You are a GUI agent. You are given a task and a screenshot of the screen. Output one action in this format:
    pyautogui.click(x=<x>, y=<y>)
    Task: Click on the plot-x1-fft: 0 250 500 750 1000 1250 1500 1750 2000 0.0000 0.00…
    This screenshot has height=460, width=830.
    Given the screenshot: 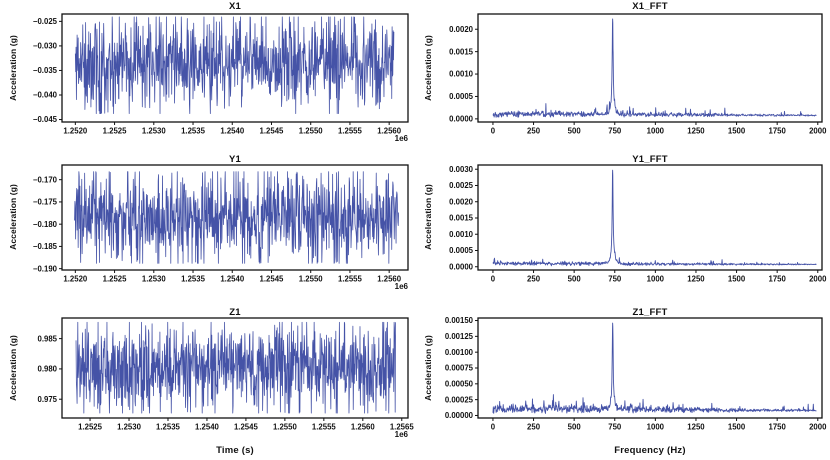 What is the action you would take?
    pyautogui.click(x=638, y=74)
    